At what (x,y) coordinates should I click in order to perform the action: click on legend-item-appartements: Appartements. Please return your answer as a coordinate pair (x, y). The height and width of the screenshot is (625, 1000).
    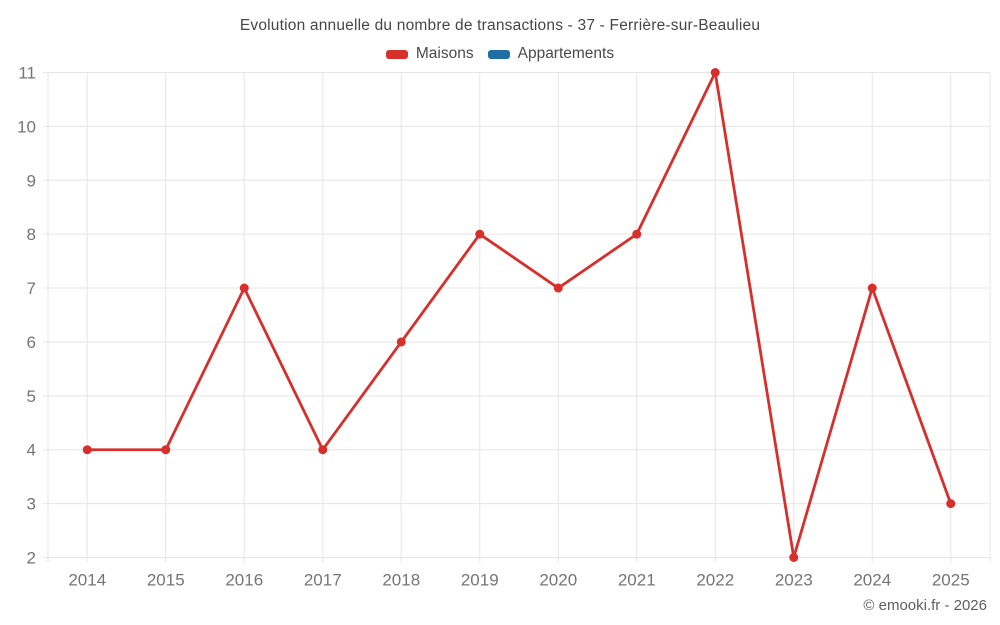
    Looking at the image, I should click on (551, 54).